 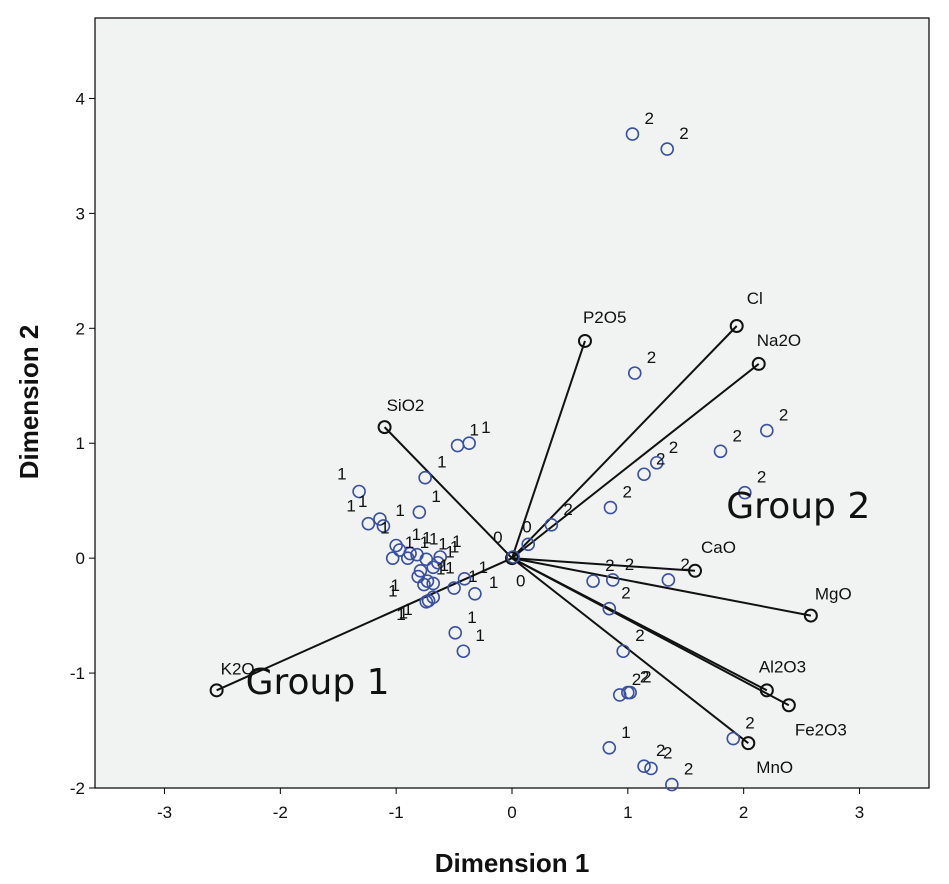 What do you see at coordinates (774, 767) in the screenshot?
I see `vector-label-mno: MnO` at bounding box center [774, 767].